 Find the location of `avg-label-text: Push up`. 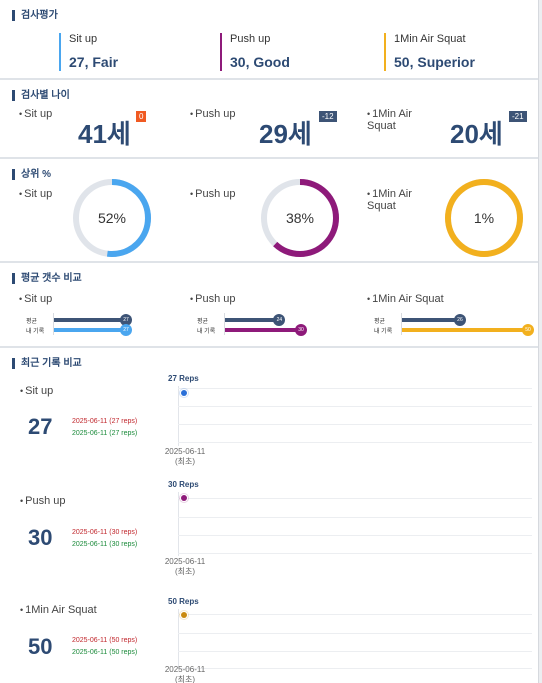

avg-label-text: Push up is located at coordinates (215, 299).